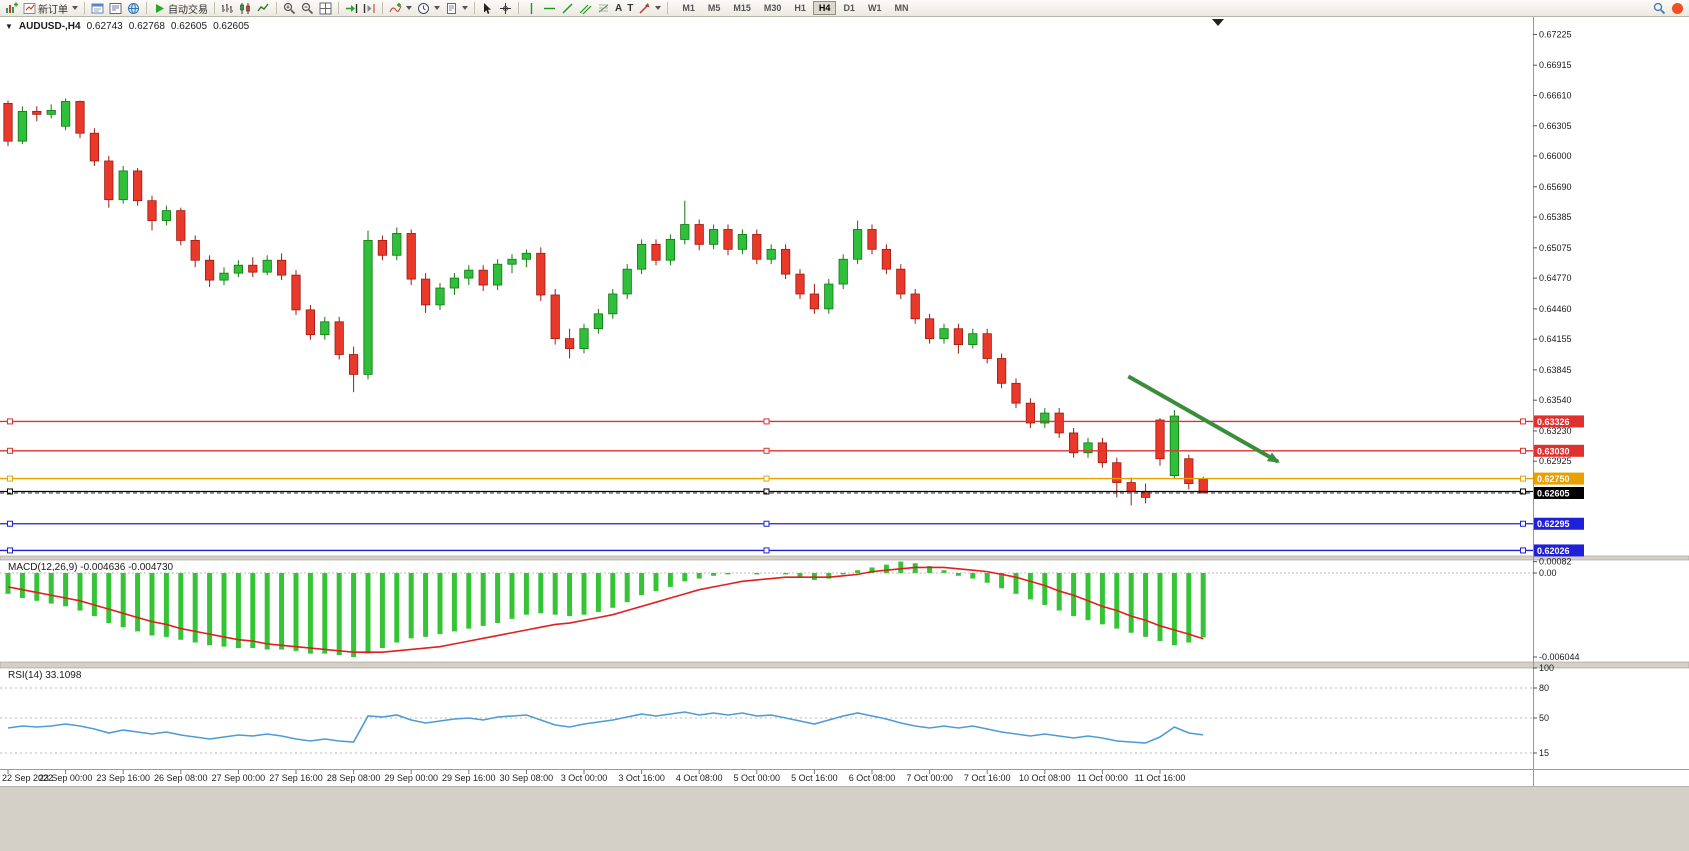  What do you see at coordinates (1553, 493) in the screenshot?
I see `svg-text: 0.62605` at bounding box center [1553, 493].